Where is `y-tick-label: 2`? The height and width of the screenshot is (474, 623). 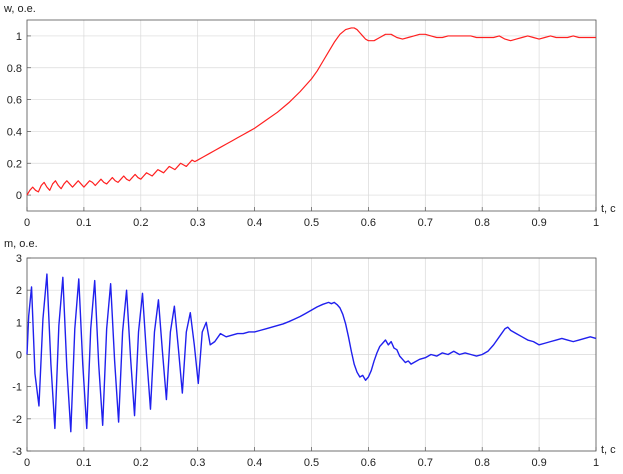
y-tick-label: 2 is located at coordinates (19, 291).